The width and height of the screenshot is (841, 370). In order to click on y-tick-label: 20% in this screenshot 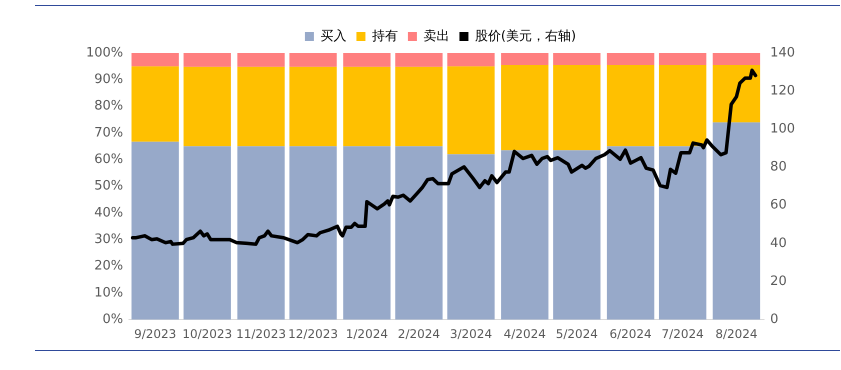, I will do `click(109, 266)`.